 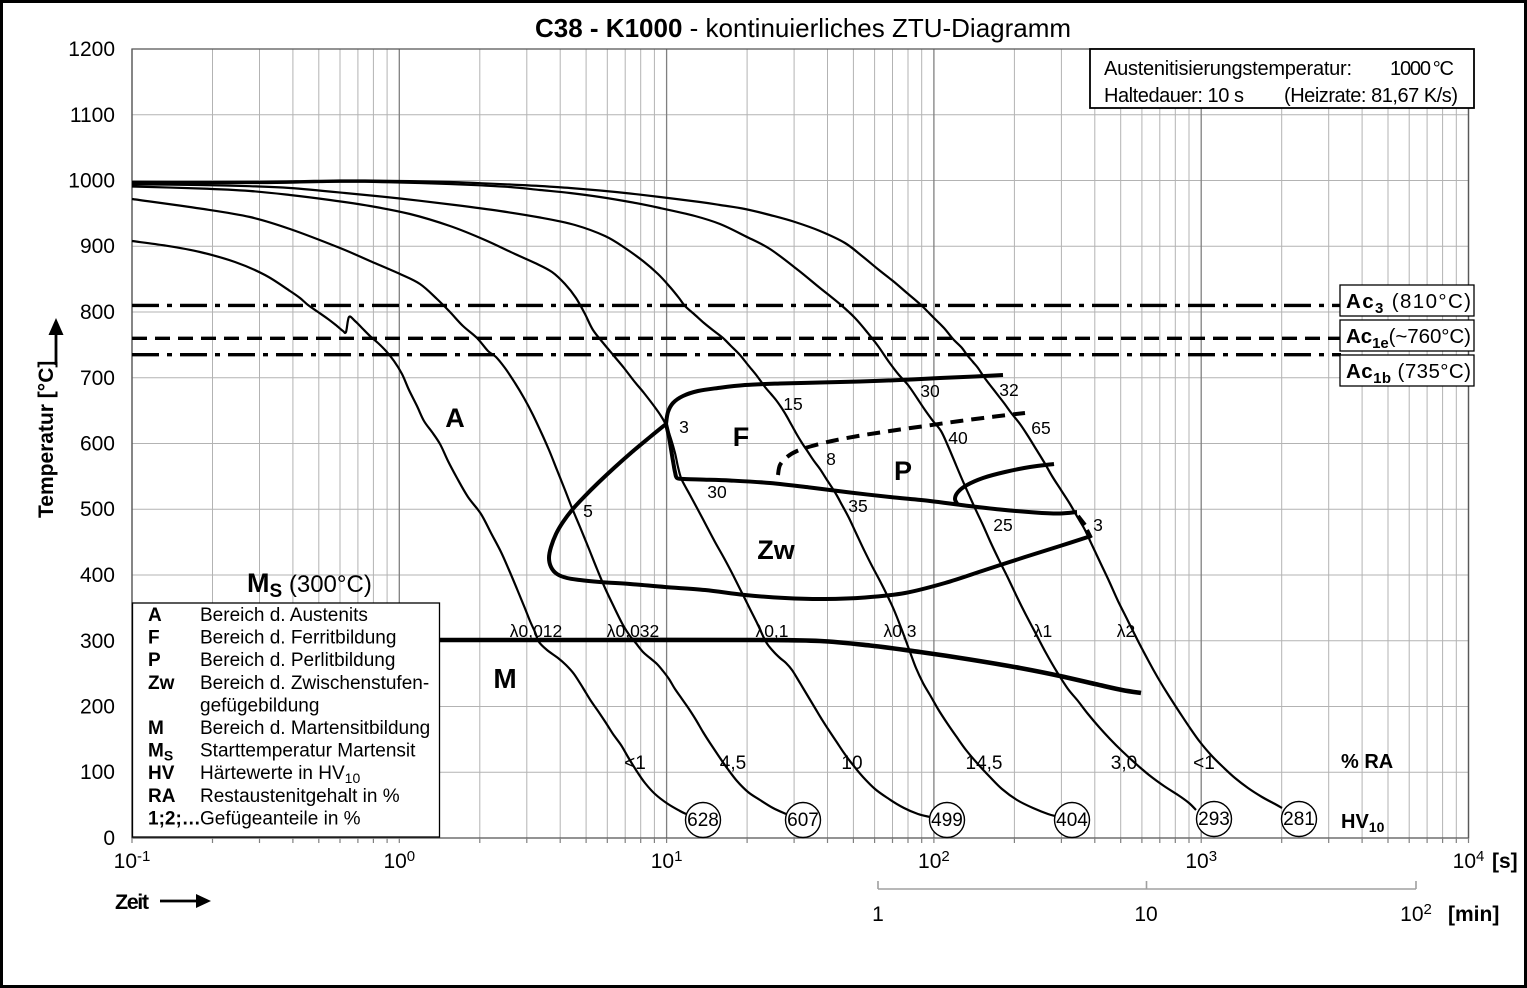 What do you see at coordinates (300, 796) in the screenshot?
I see `svg-text: Restaustenitgehalt in %` at bounding box center [300, 796].